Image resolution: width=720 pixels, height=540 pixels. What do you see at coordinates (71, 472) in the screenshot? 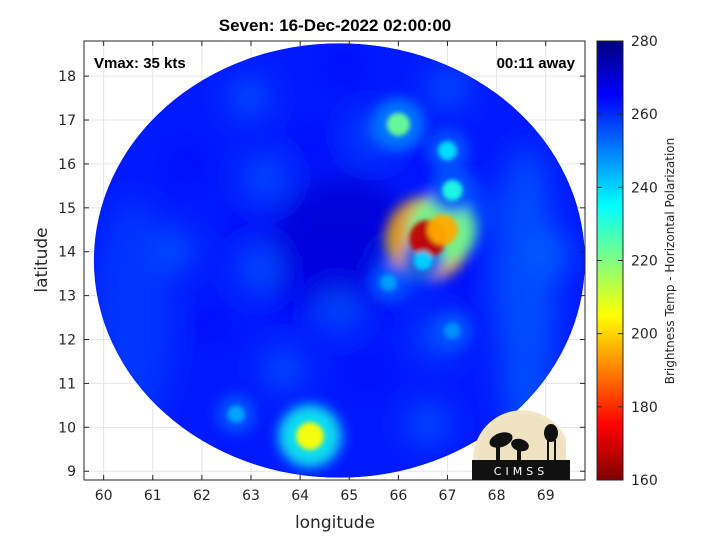
I see `y-tick-label: 9` at bounding box center [71, 472].